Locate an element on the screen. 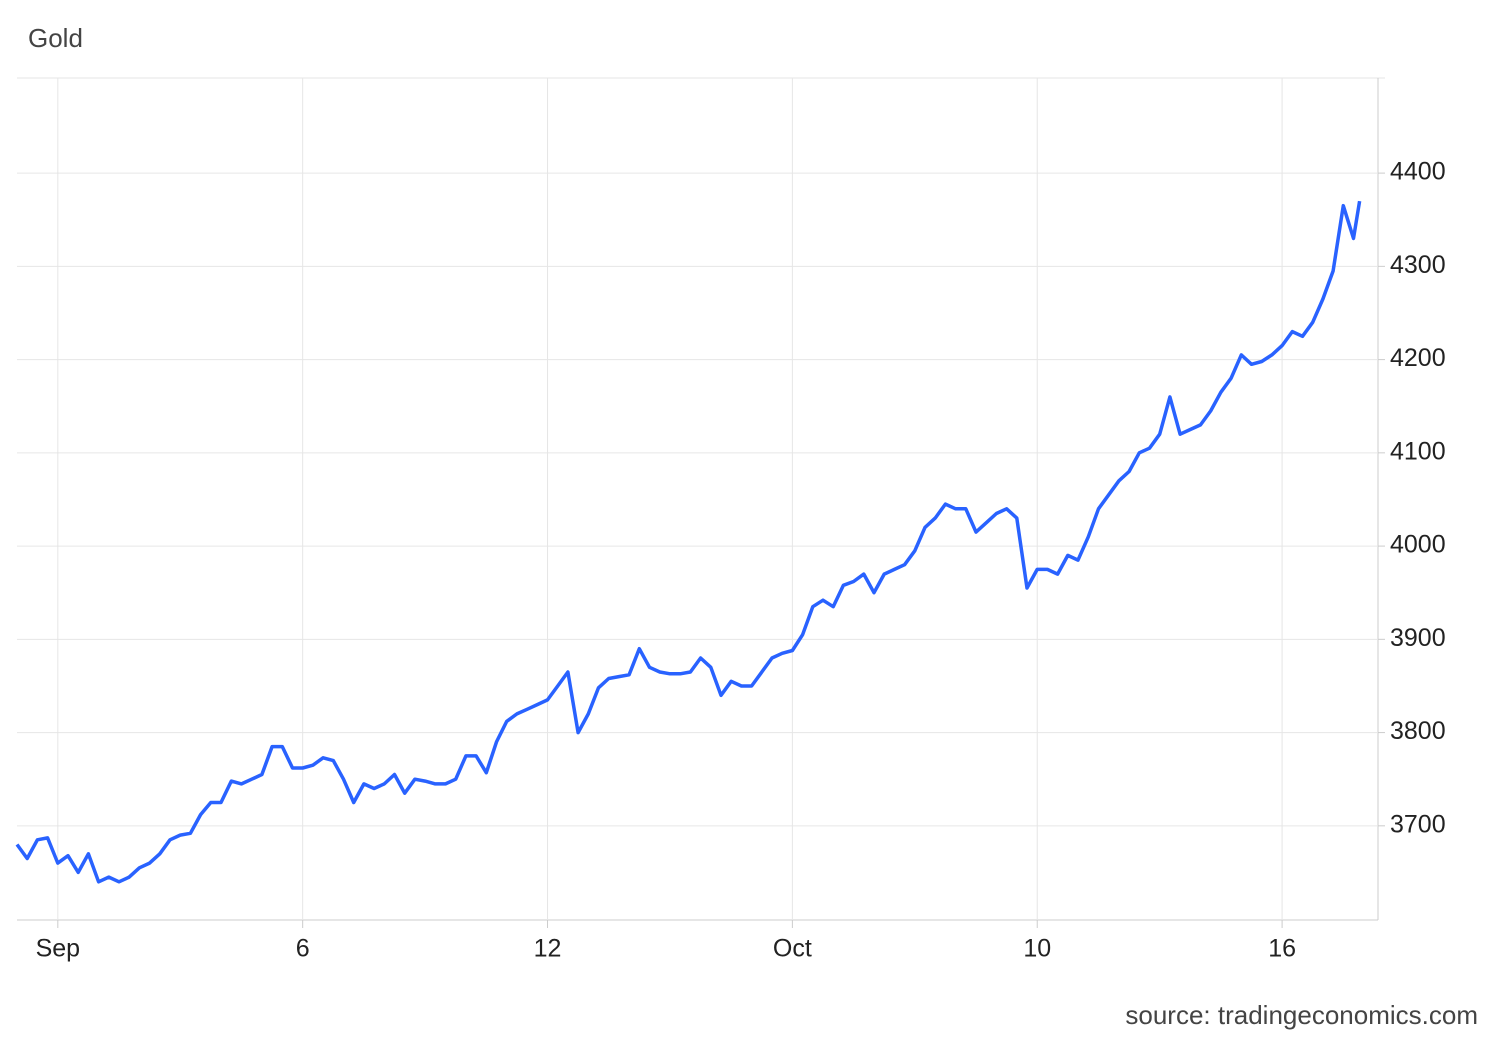  y-tick-label: 3800 is located at coordinates (1418, 731).